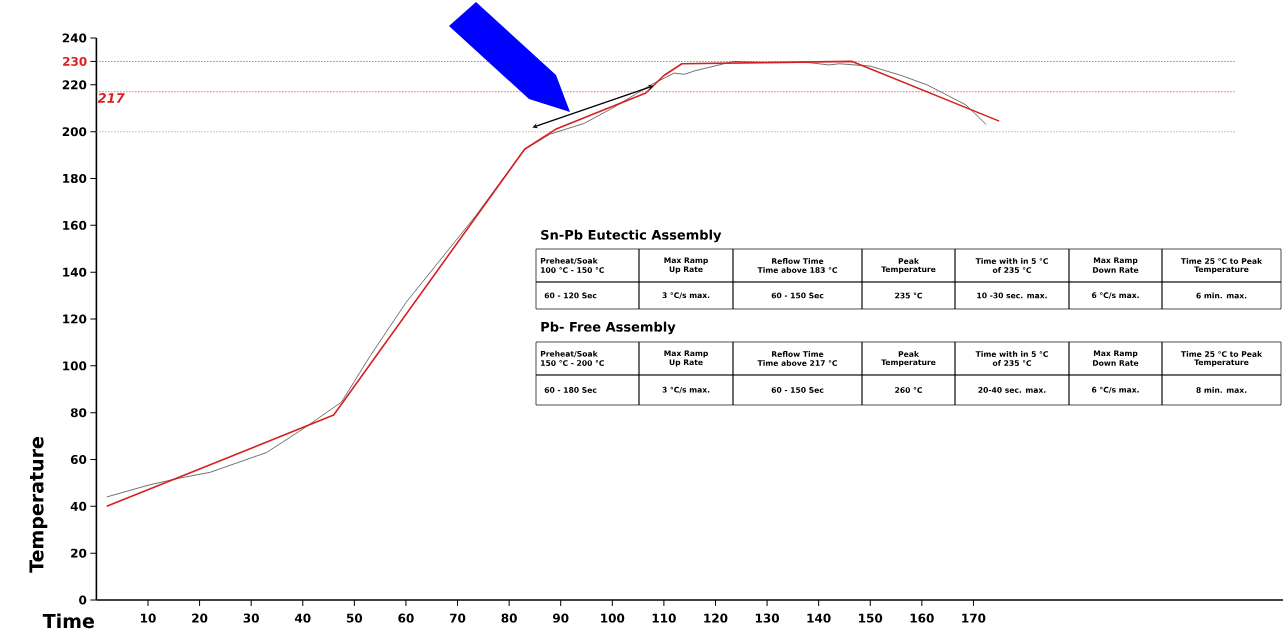 Image resolution: width=1288 pixels, height=641 pixels. Describe the element at coordinates (75, 272) in the screenshot. I see `y-tick-label: 140` at that location.